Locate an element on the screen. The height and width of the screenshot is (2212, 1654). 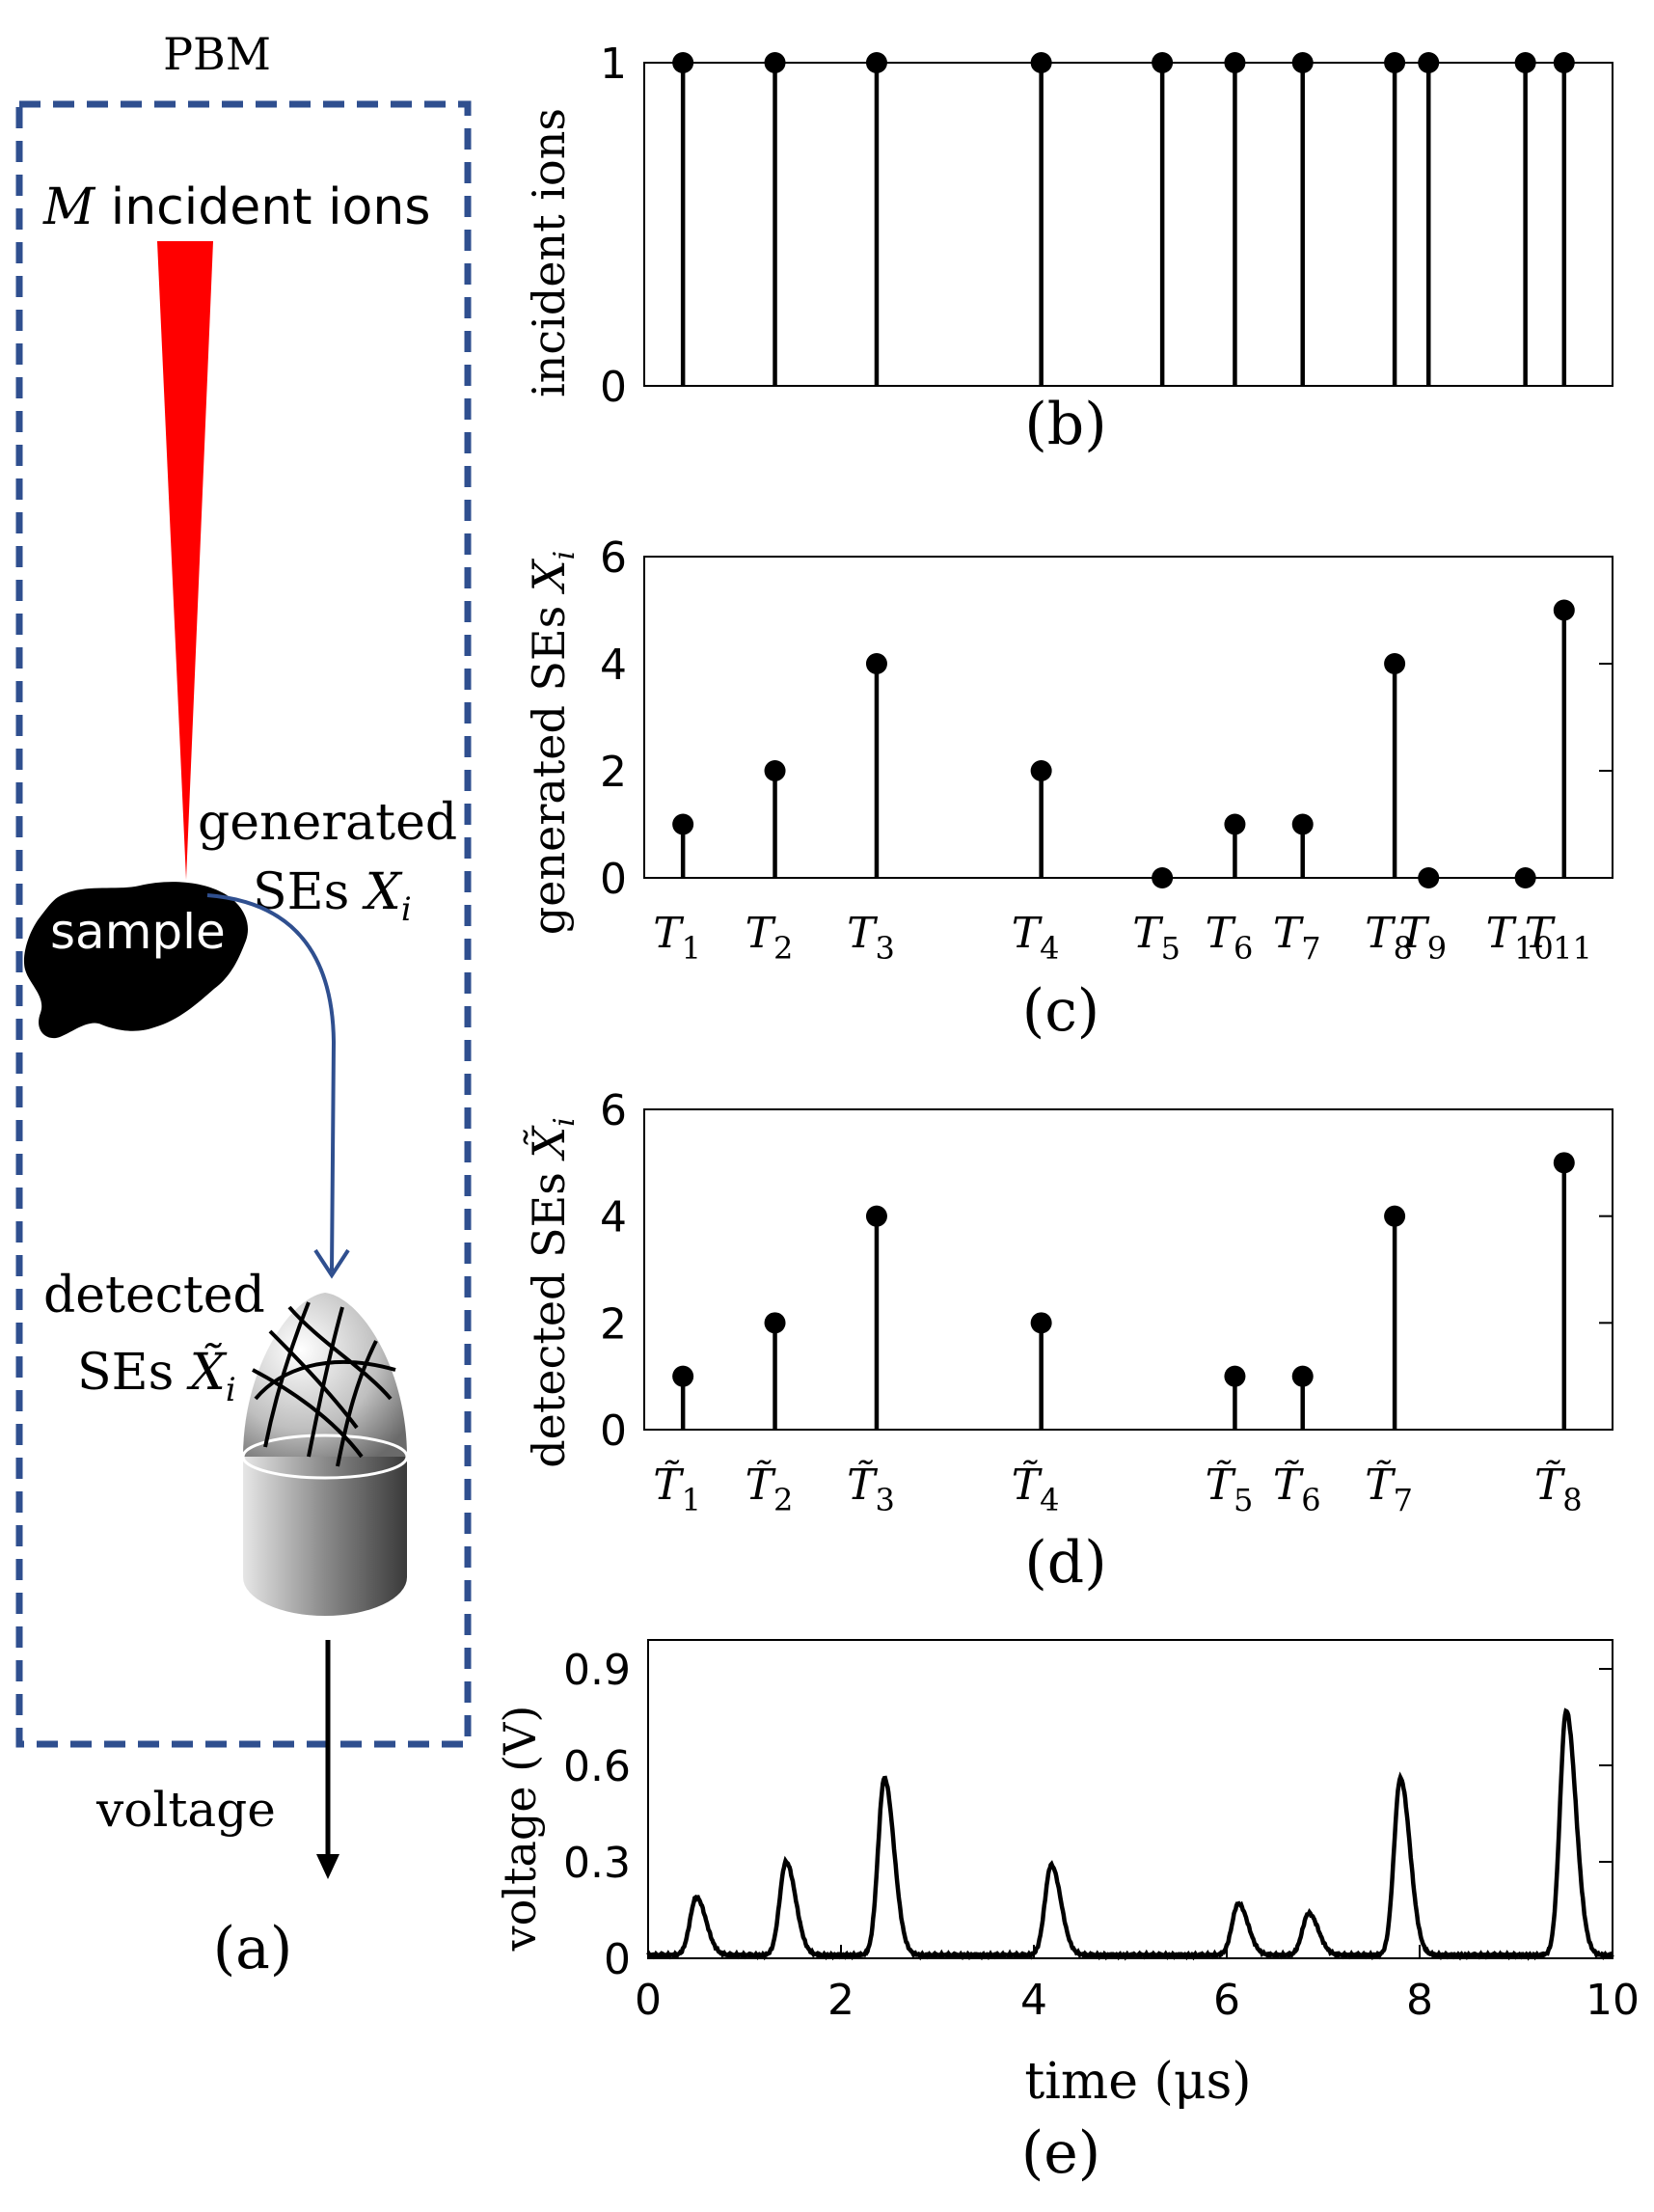
chart-d-stems is located at coordinates (1123, 1291).